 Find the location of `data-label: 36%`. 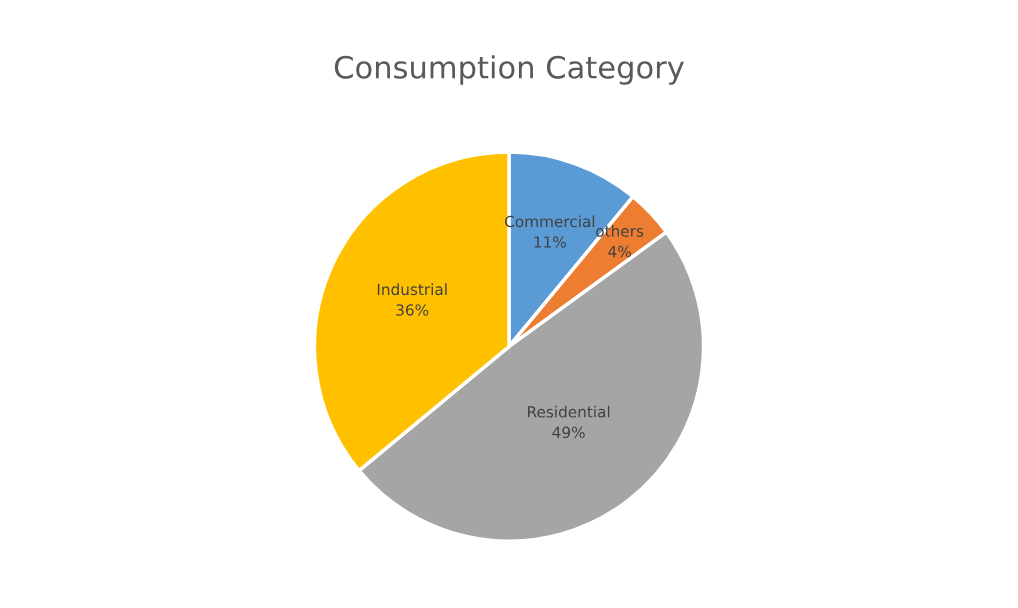

data-label: 36% is located at coordinates (412, 310).